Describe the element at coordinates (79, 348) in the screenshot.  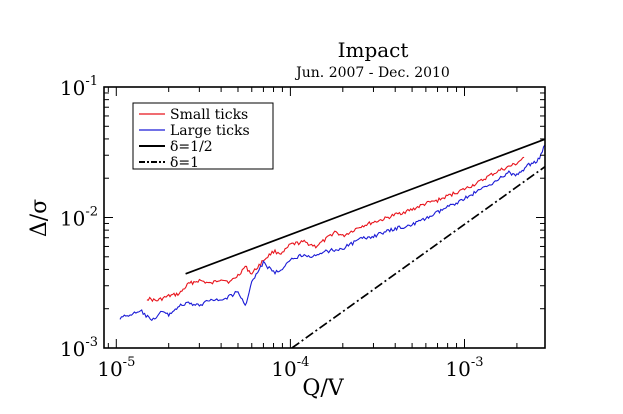
I see `y-tick-label-1: 10⁻³` at that location.